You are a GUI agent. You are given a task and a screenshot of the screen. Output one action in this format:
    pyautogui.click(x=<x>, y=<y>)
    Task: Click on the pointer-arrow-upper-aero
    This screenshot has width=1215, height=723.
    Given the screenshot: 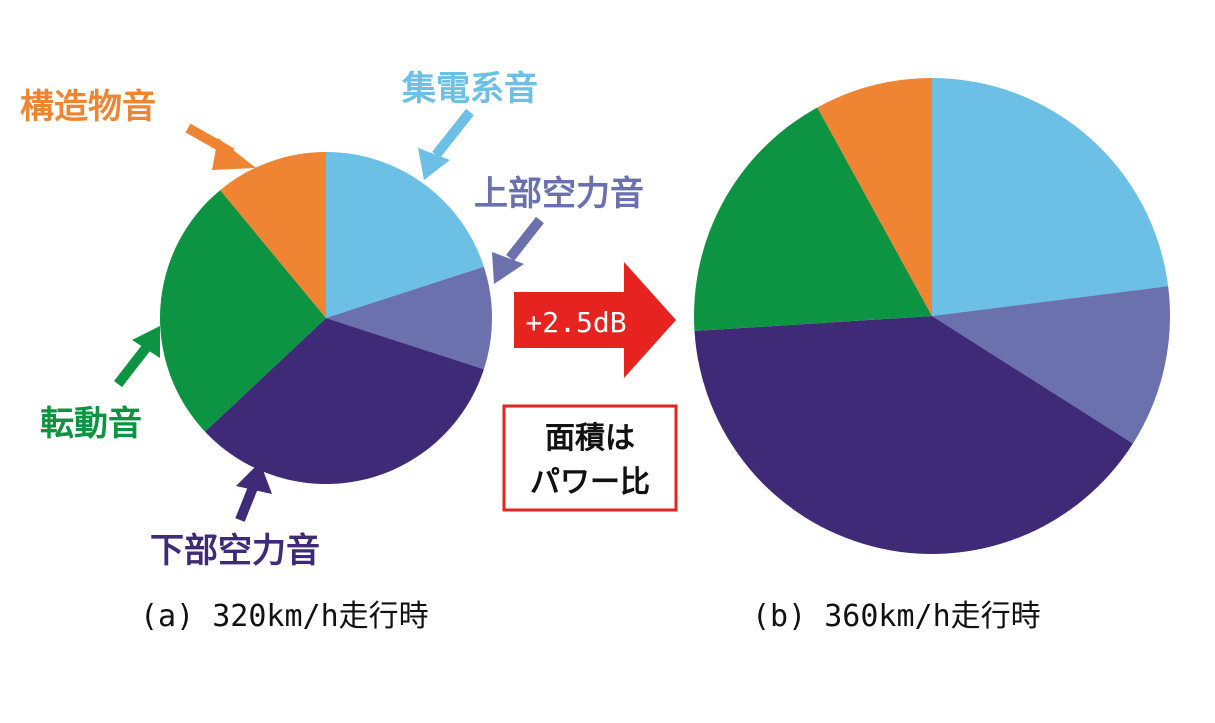 What is the action you would take?
    pyautogui.click(x=518, y=250)
    